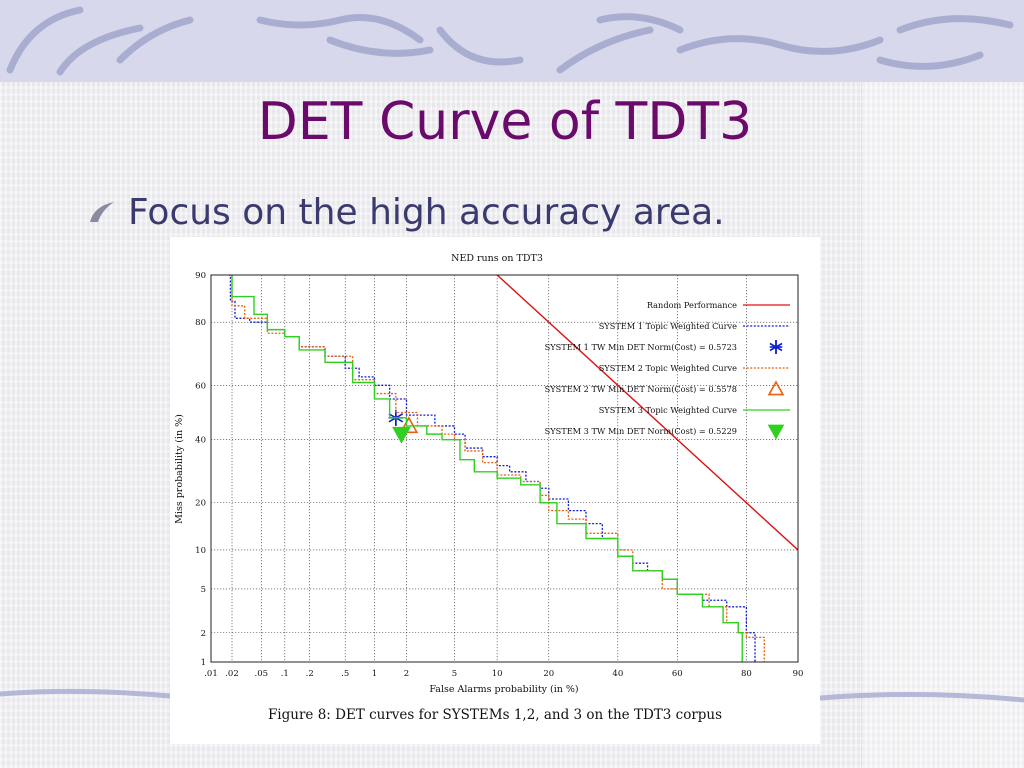 The width and height of the screenshot is (1024, 768). I want to click on legend-label: SYSTEM 2 Topic Weighted Curve, so click(668, 368).